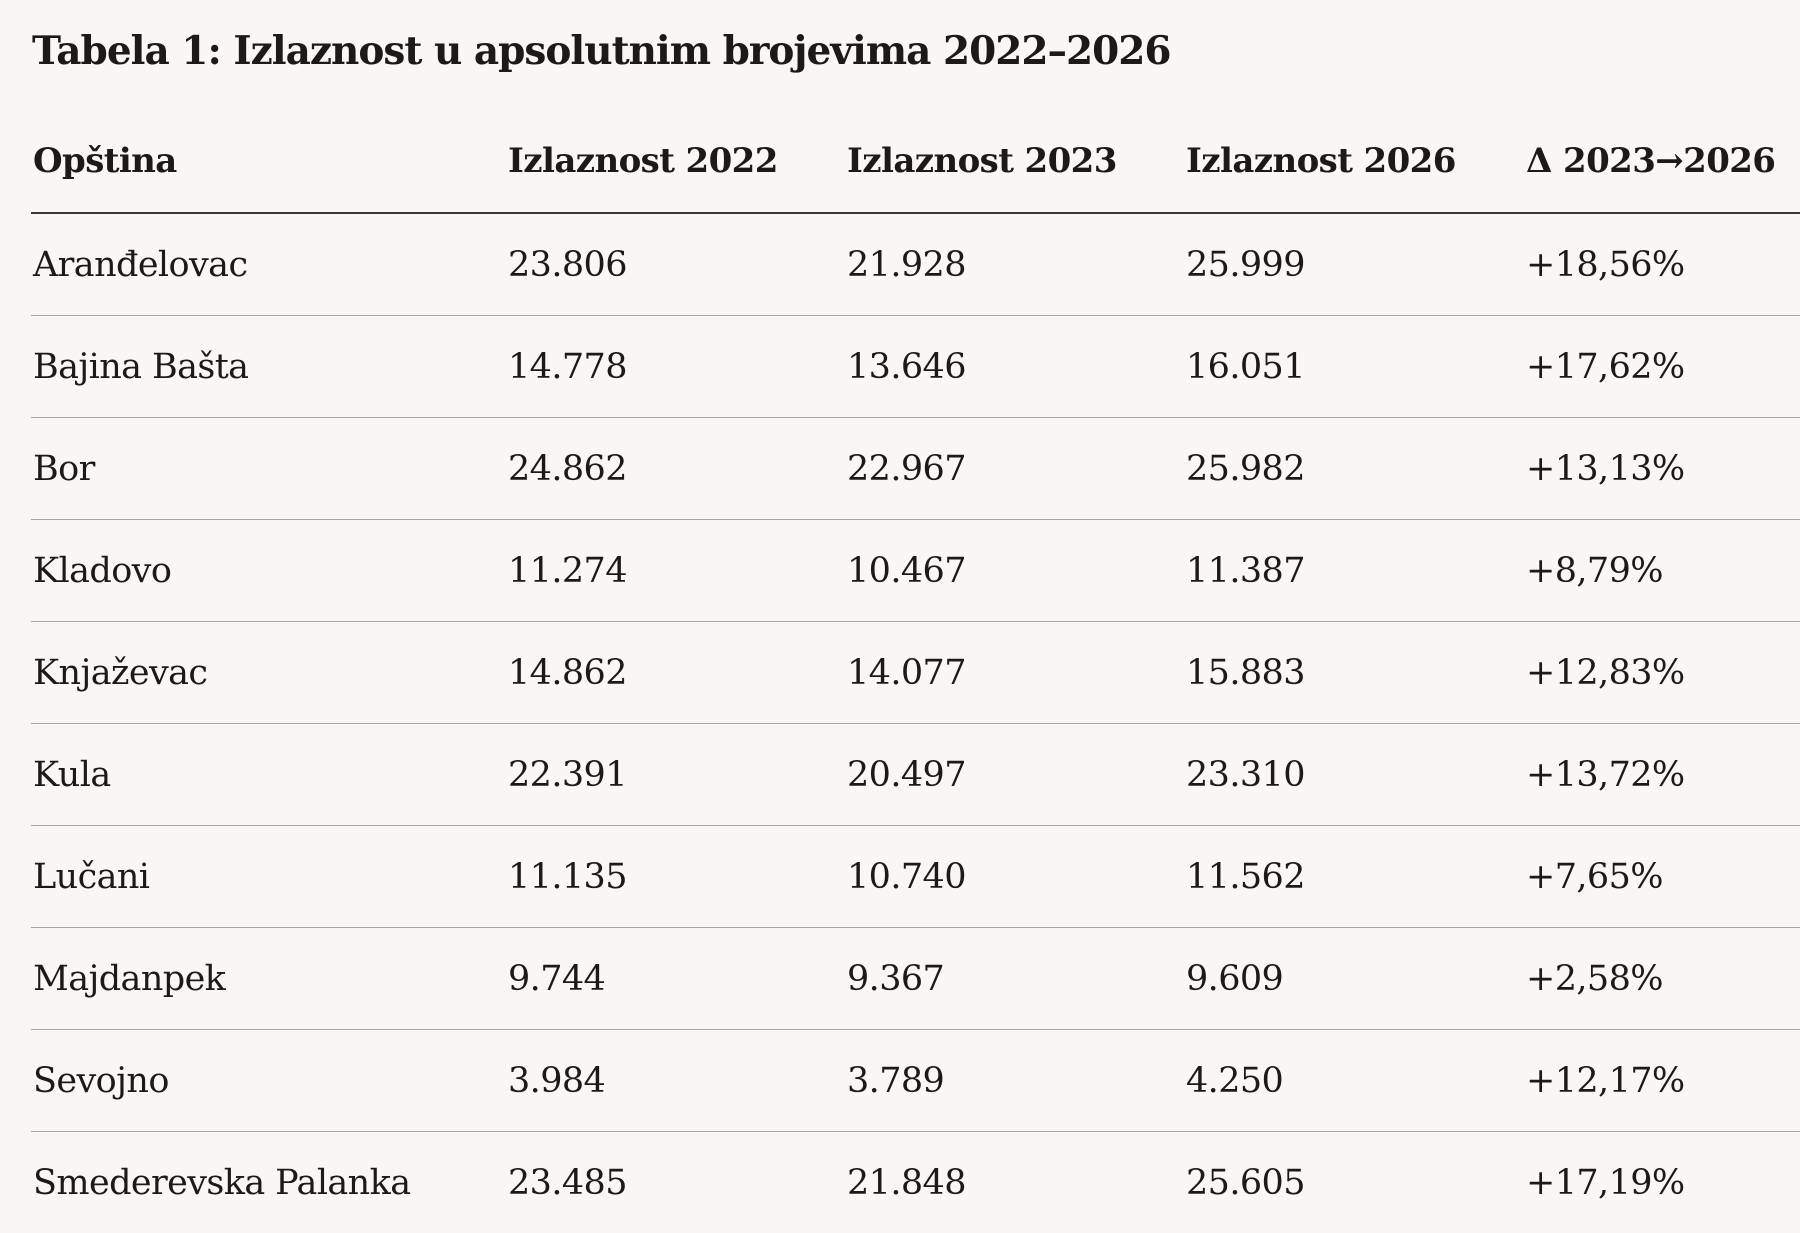 This screenshot has height=1233, width=1800. I want to click on cell-turnout-2023: 3.789, so click(1014, 1081).